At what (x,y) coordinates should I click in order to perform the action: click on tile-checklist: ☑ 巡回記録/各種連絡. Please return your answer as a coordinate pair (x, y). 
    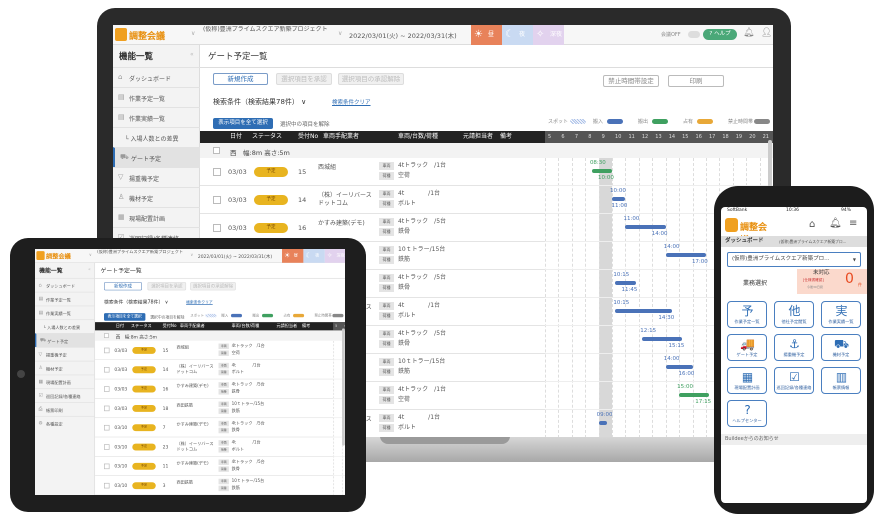
    Looking at the image, I should click on (794, 380).